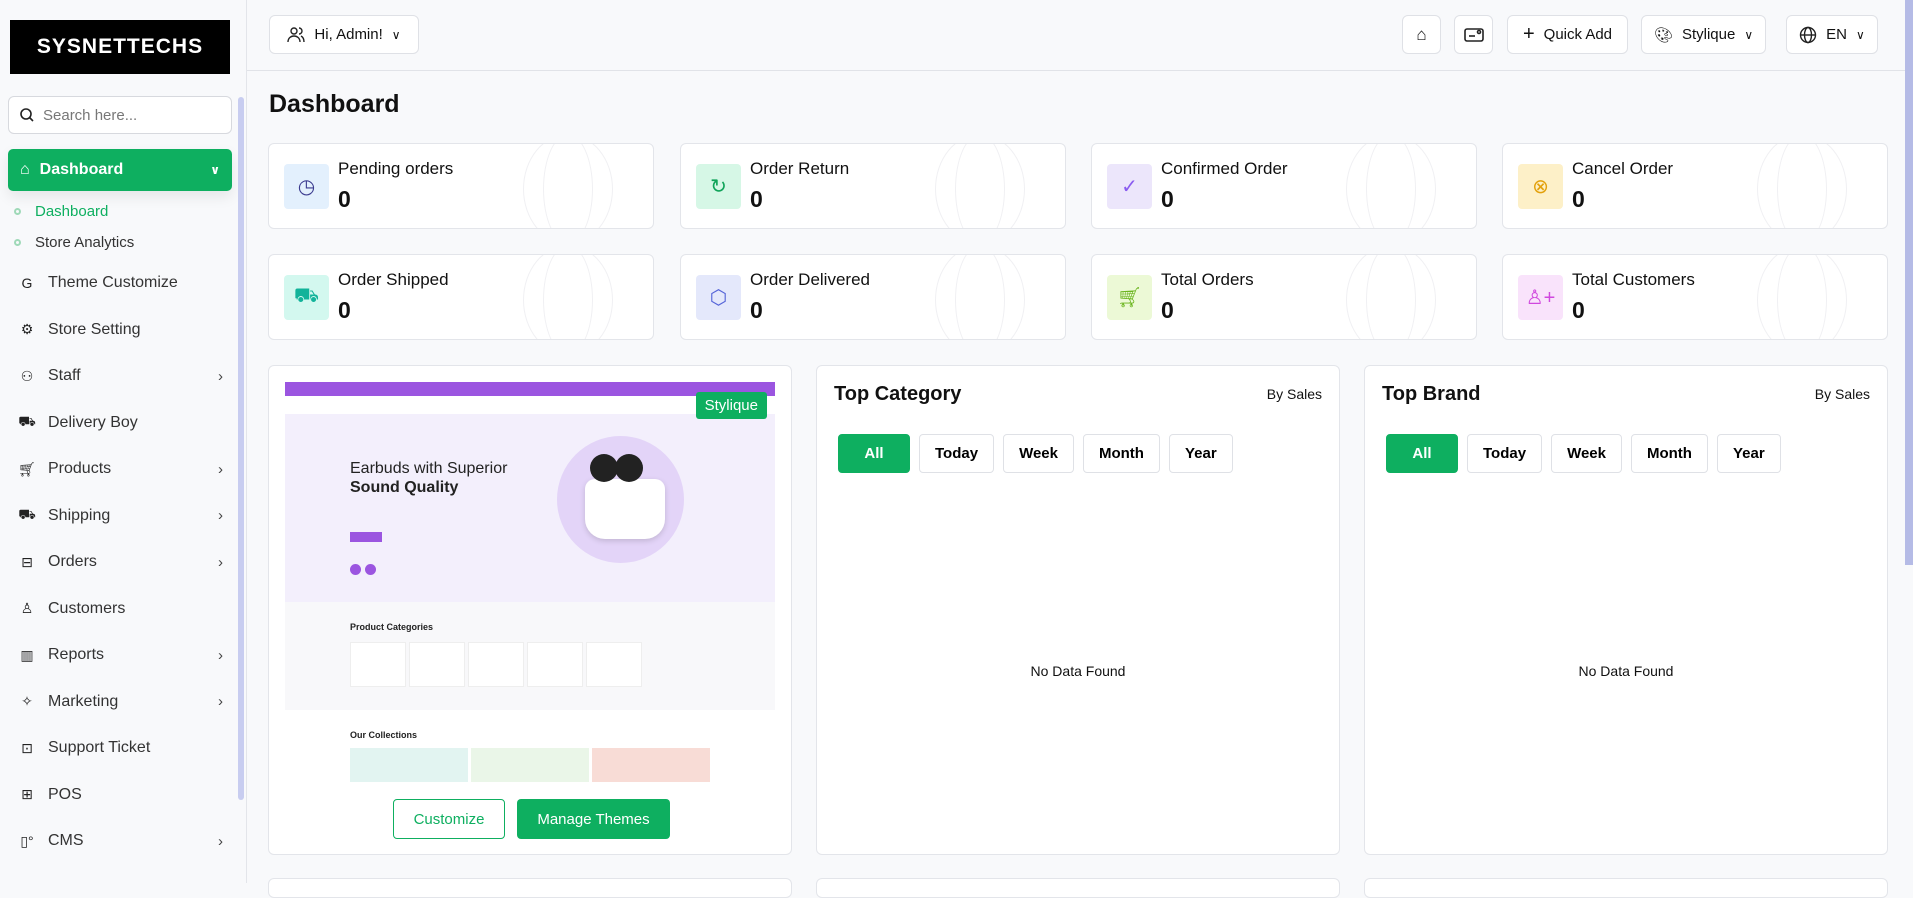 This screenshot has height=898, width=1913. Describe the element at coordinates (449, 819) in the screenshot. I see `customize-button: Customize` at that location.